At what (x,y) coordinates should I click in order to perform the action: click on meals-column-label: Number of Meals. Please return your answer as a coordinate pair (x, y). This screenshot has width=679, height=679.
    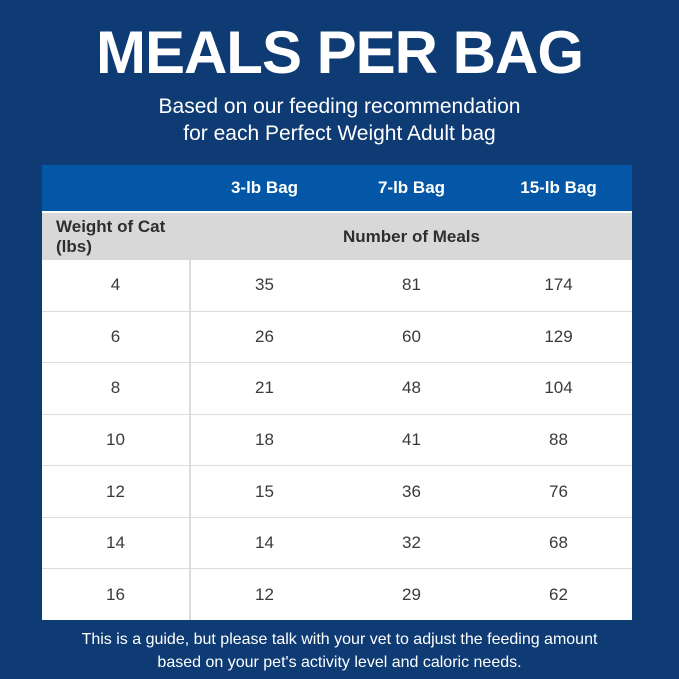
    Looking at the image, I should click on (411, 236).